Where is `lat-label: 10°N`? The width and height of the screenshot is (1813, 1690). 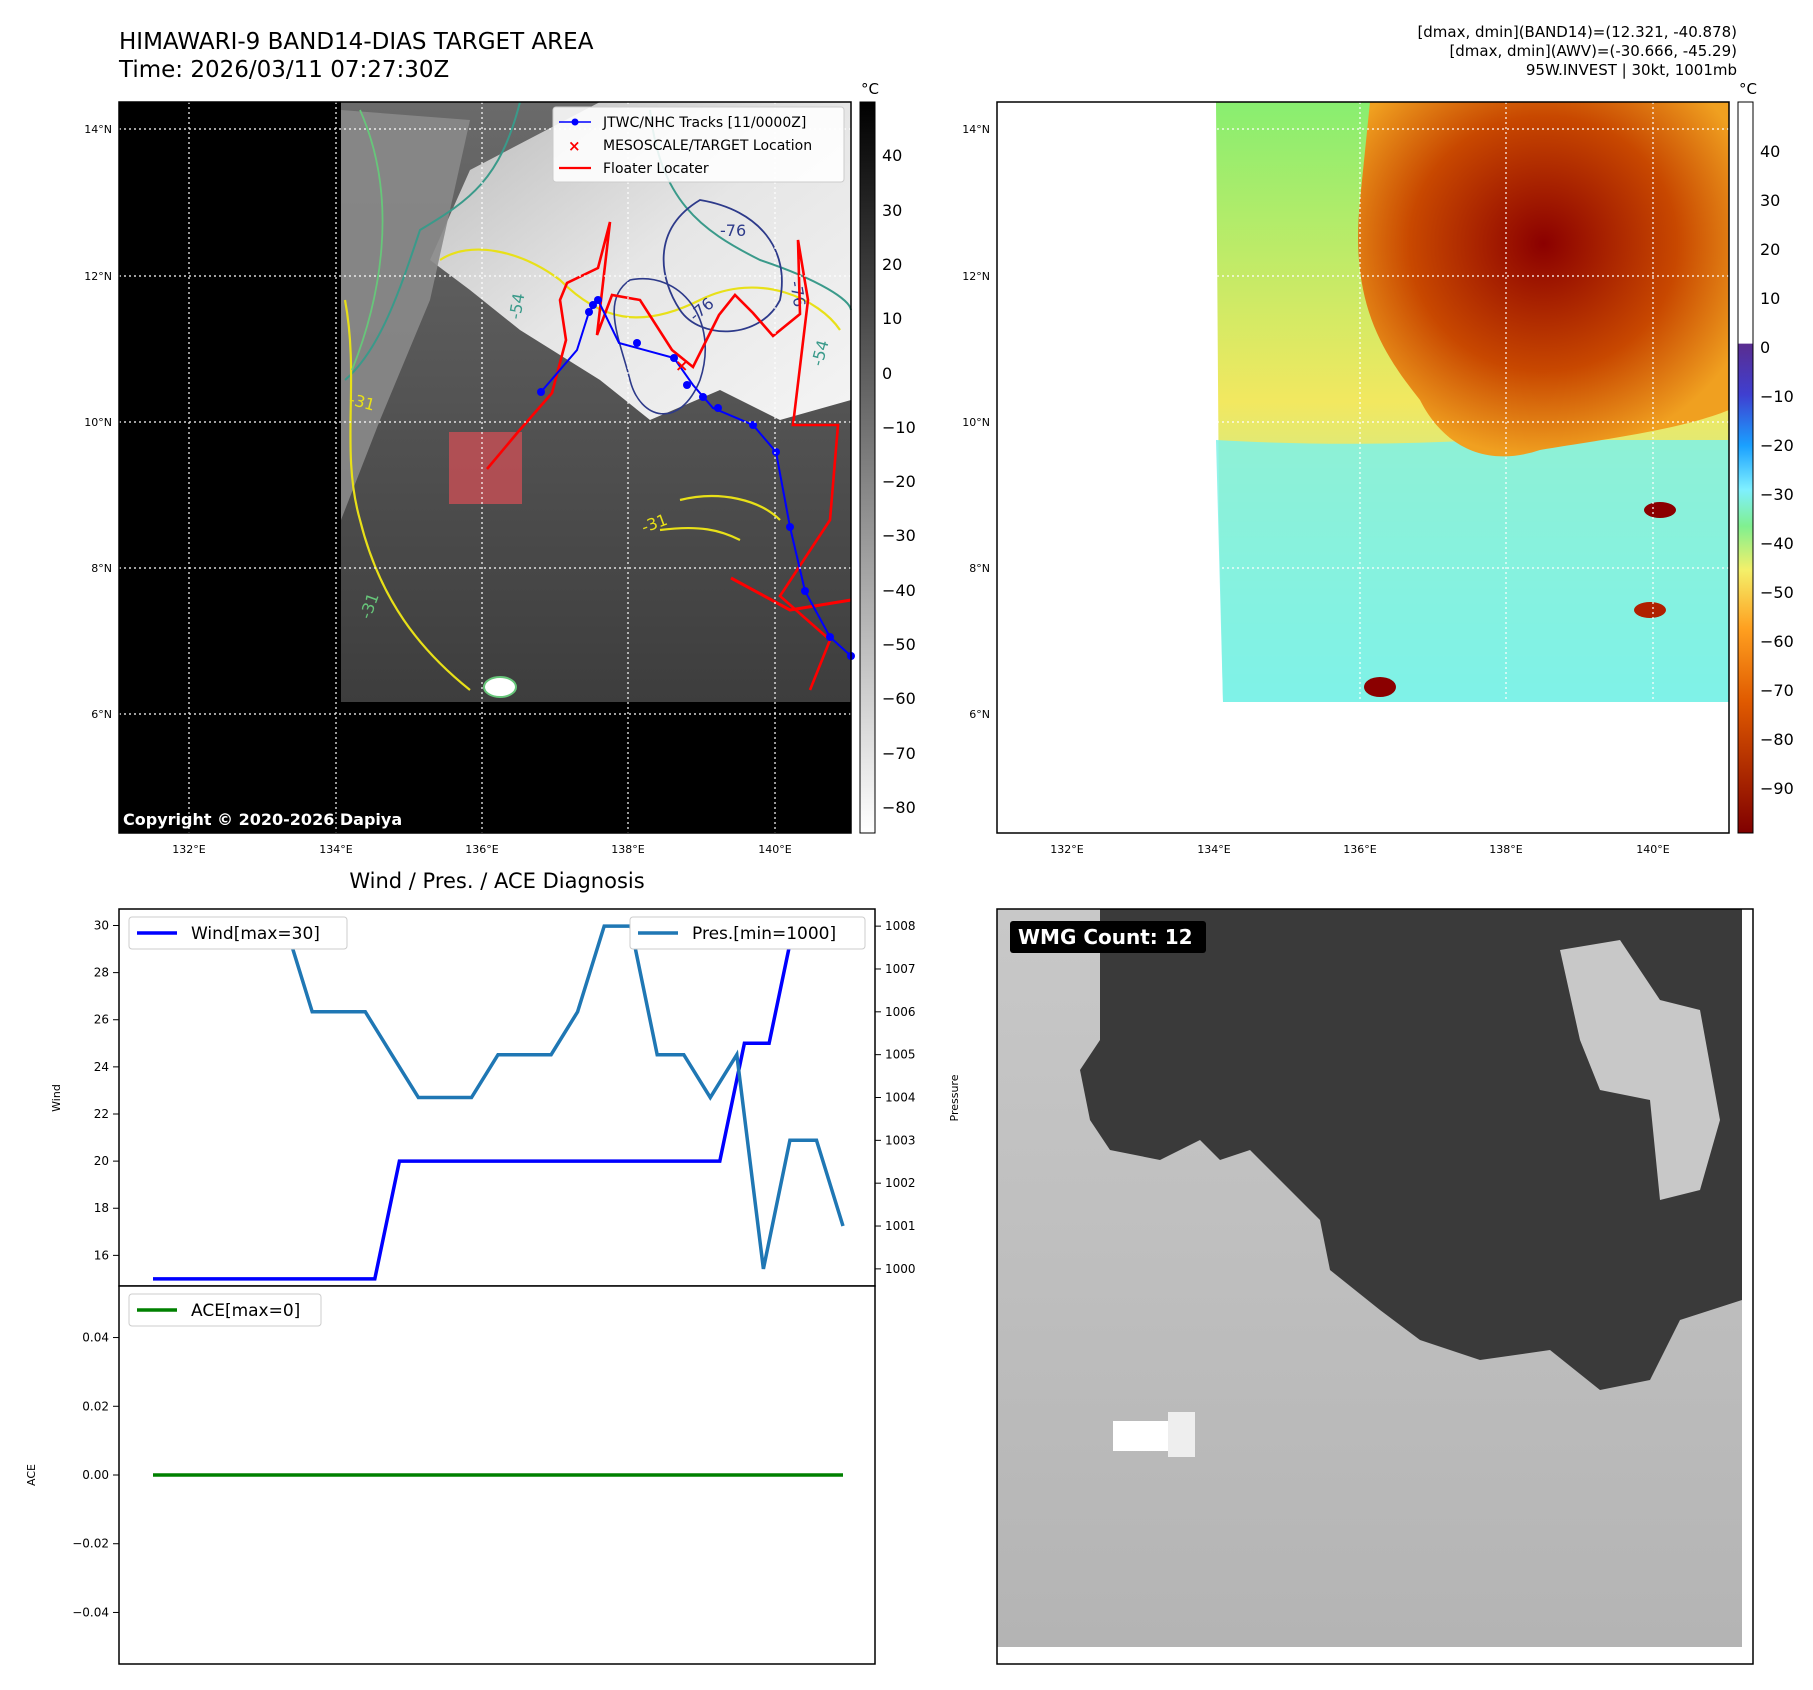 lat-label: 10°N is located at coordinates (976, 422).